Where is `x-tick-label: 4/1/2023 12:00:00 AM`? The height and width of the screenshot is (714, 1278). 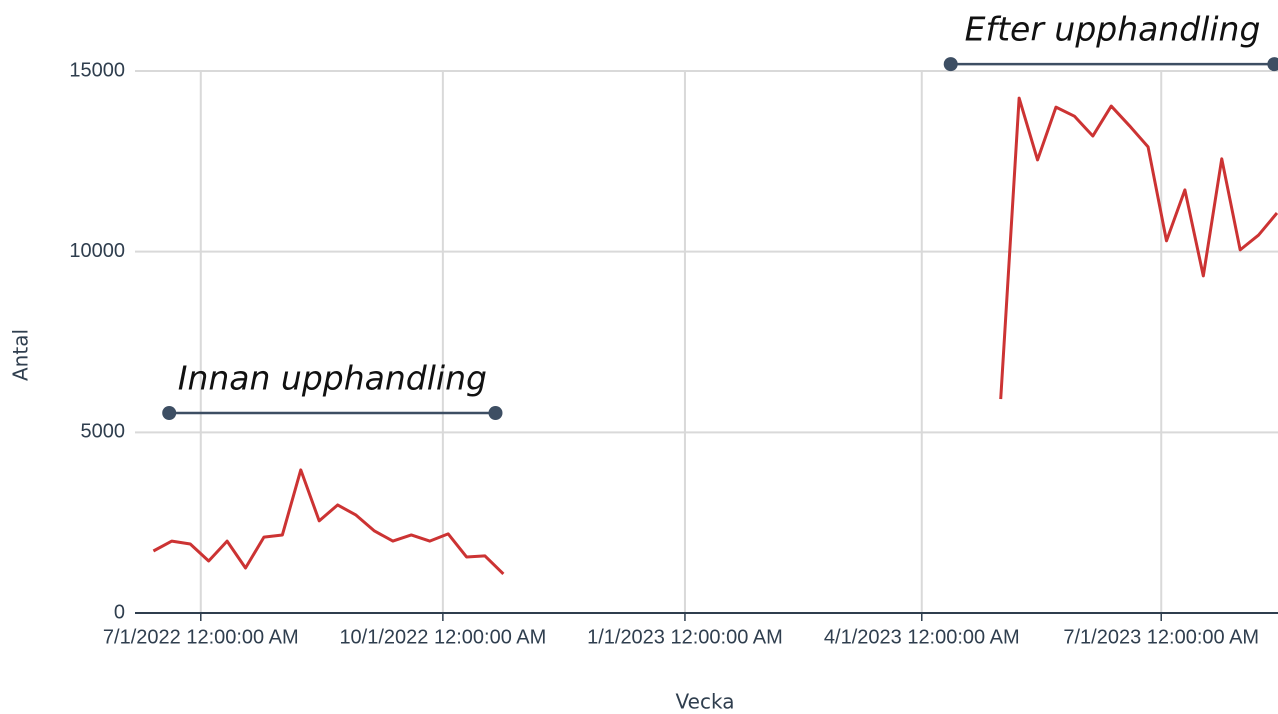
x-tick-label: 4/1/2023 12:00:00 AM is located at coordinates (922, 637).